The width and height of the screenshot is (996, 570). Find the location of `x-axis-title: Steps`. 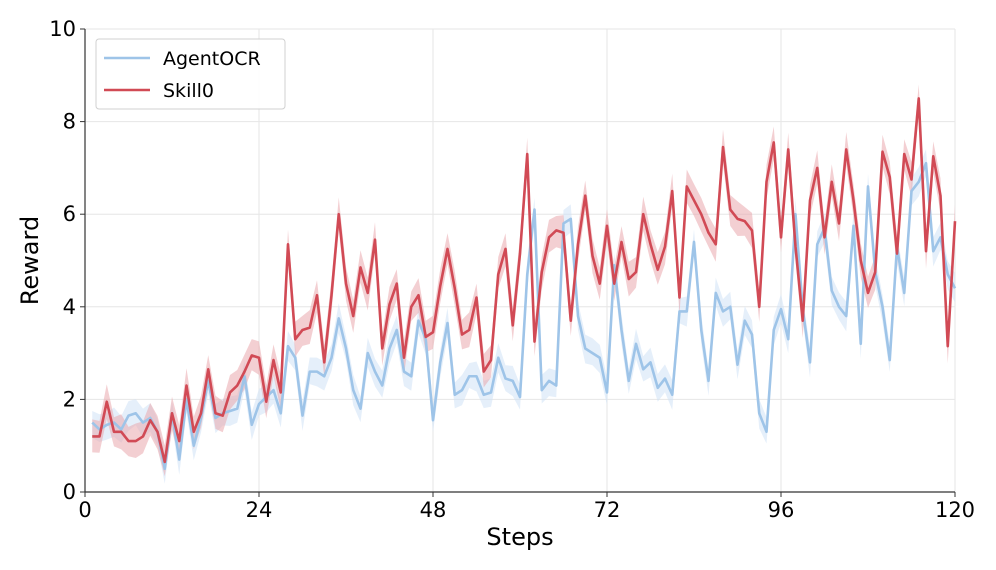

x-axis-title: Steps is located at coordinates (519, 537).